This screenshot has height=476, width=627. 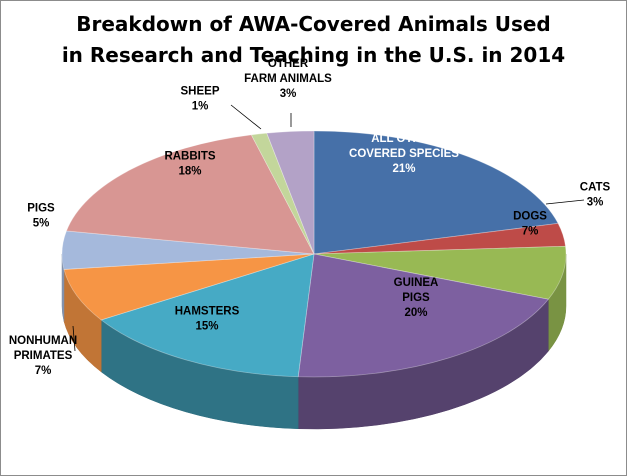 I want to click on slice-percent-8: 1%, so click(x=200, y=107).